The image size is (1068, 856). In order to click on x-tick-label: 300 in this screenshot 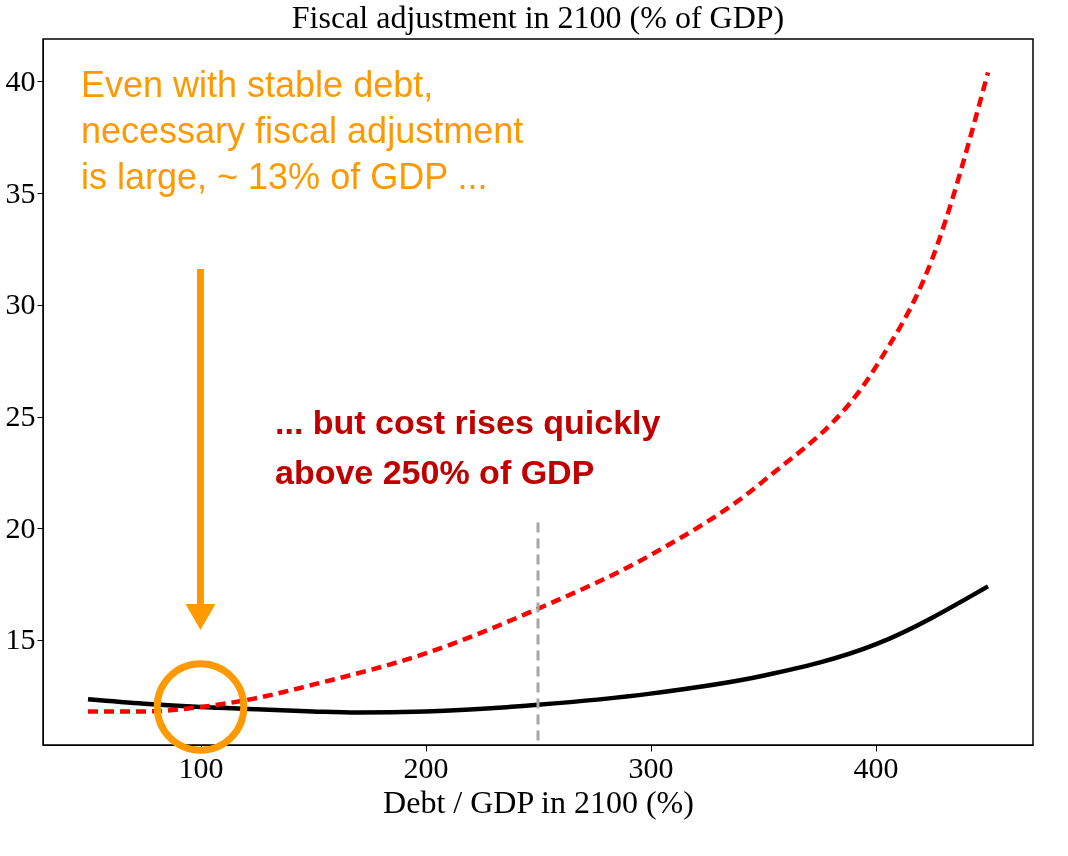, I will do `click(651, 767)`.